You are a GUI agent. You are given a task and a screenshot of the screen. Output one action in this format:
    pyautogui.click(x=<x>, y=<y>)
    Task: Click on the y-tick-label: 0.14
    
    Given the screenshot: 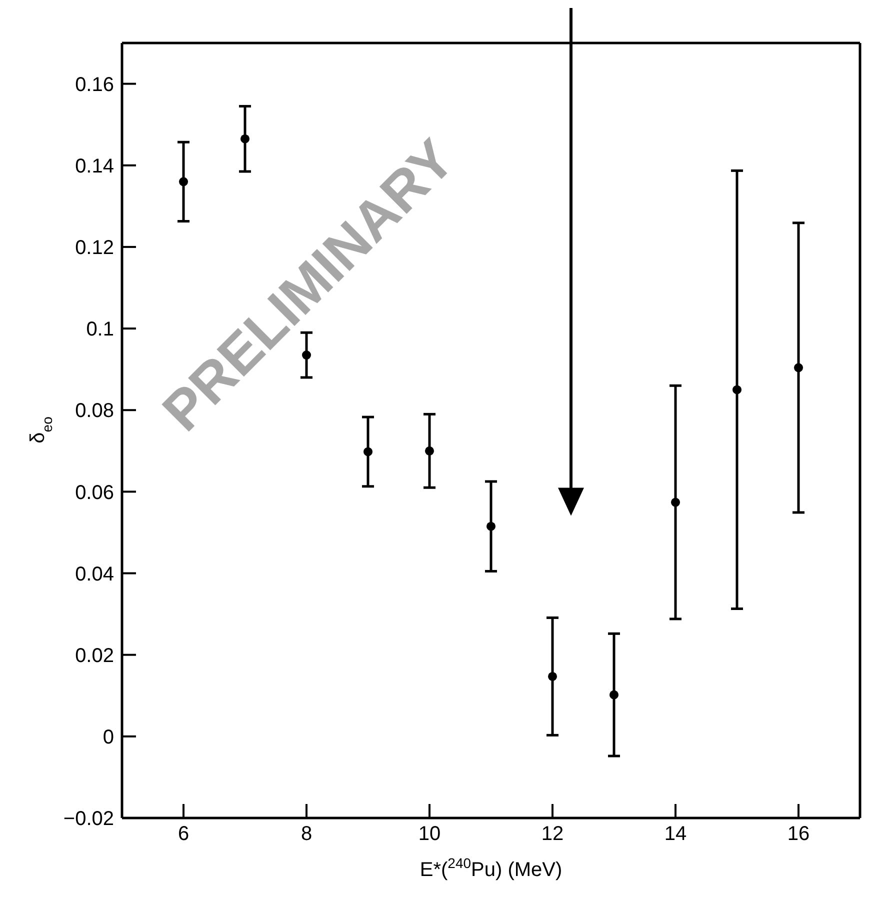 What is the action you would take?
    pyautogui.click(x=94, y=166)
    